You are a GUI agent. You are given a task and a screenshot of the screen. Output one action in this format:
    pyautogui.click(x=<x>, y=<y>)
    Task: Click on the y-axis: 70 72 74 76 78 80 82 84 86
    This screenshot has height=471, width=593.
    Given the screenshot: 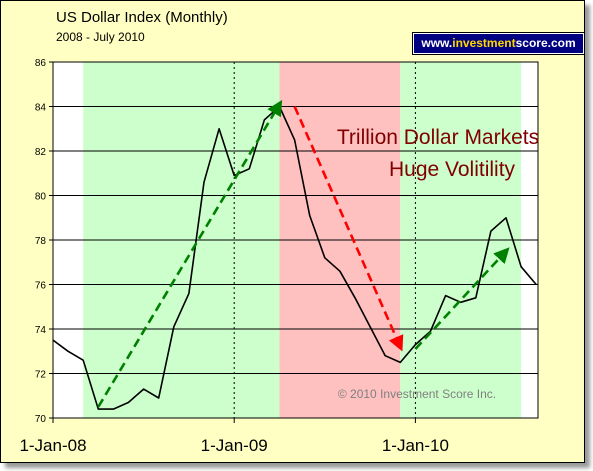 What is the action you would take?
    pyautogui.click(x=44, y=241)
    